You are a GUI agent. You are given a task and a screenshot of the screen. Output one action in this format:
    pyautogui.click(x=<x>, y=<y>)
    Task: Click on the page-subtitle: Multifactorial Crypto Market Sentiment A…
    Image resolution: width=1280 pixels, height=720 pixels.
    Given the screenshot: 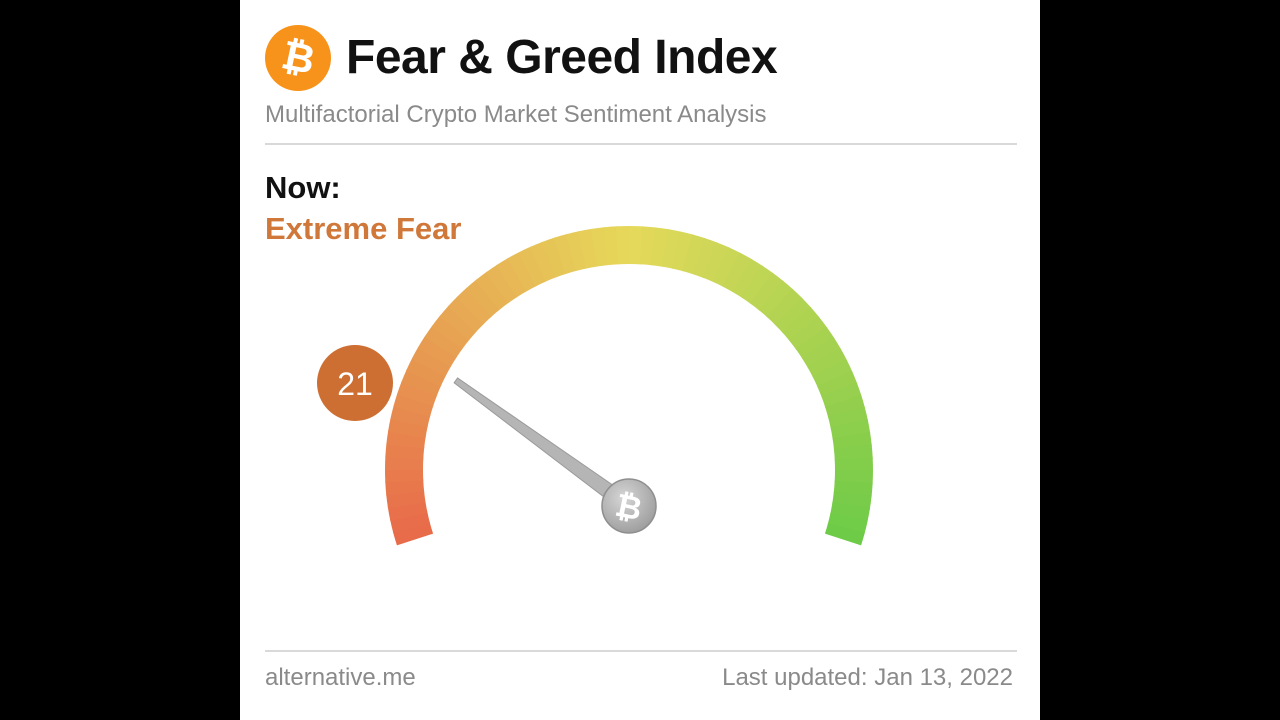 What is the action you would take?
    pyautogui.click(x=516, y=114)
    